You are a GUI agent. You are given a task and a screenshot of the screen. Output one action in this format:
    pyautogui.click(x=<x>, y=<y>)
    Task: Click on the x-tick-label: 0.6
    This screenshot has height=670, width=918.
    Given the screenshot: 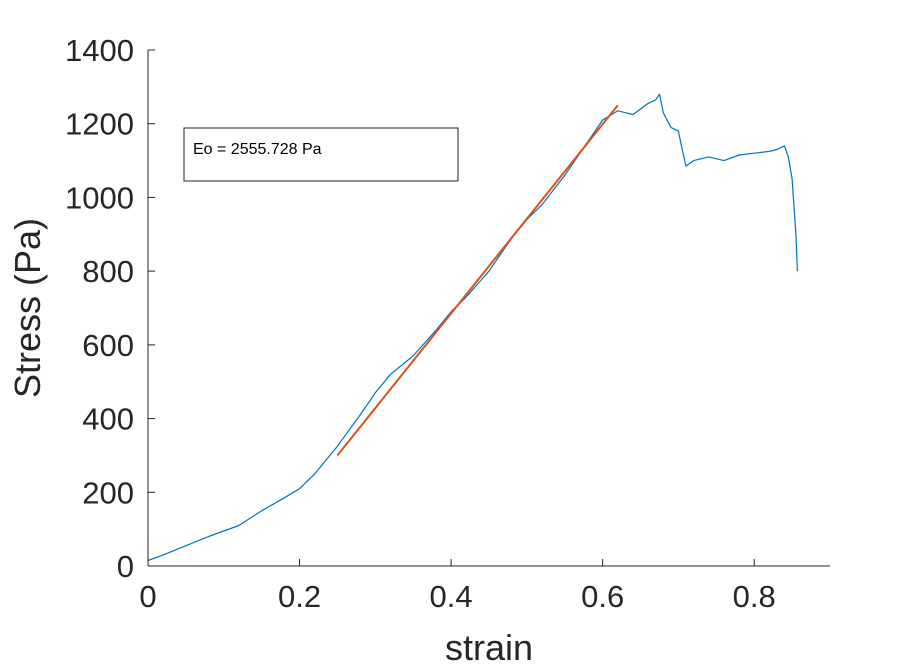 What is the action you would take?
    pyautogui.click(x=602, y=596)
    